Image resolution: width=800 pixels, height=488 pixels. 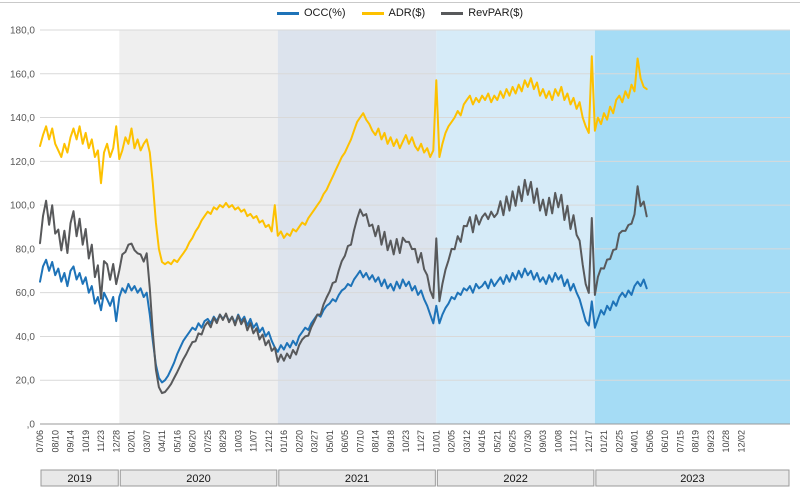 What do you see at coordinates (407, 13) in the screenshot?
I see `legend-label: ADR($)` at bounding box center [407, 13].